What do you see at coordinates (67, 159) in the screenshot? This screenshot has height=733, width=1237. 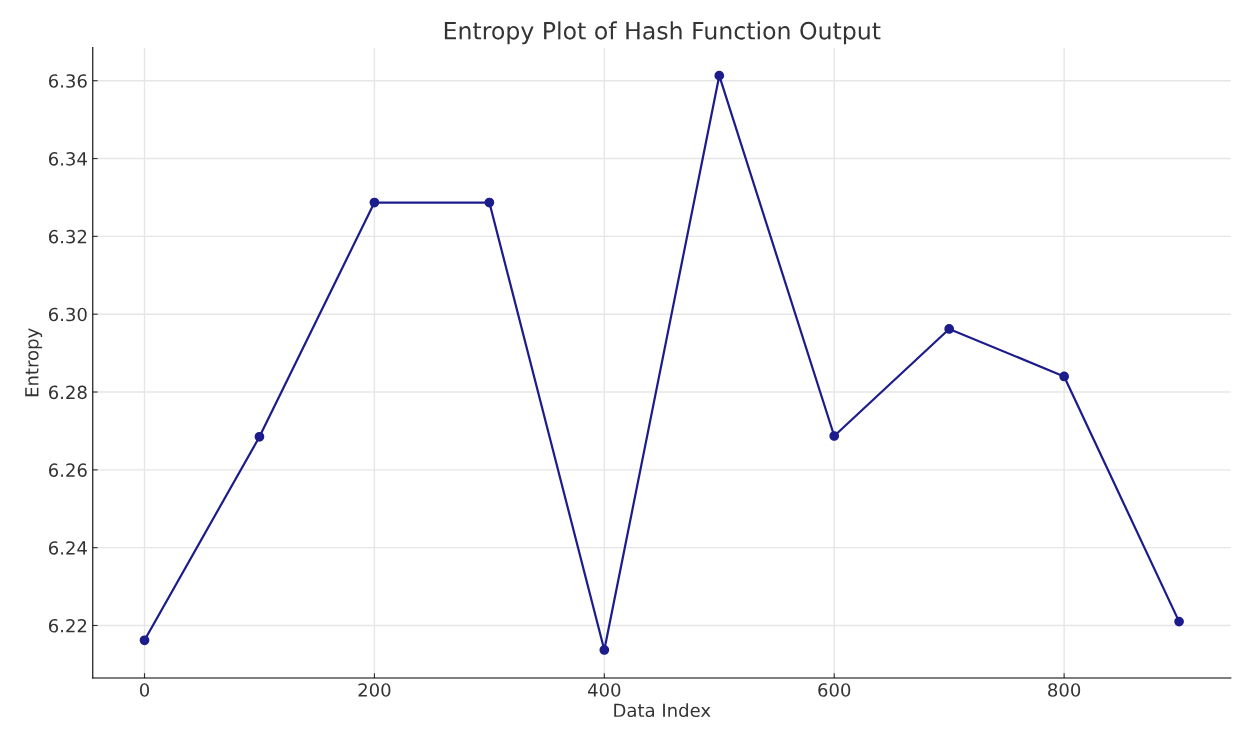 I see `y-tick-label: 6.34` at bounding box center [67, 159].